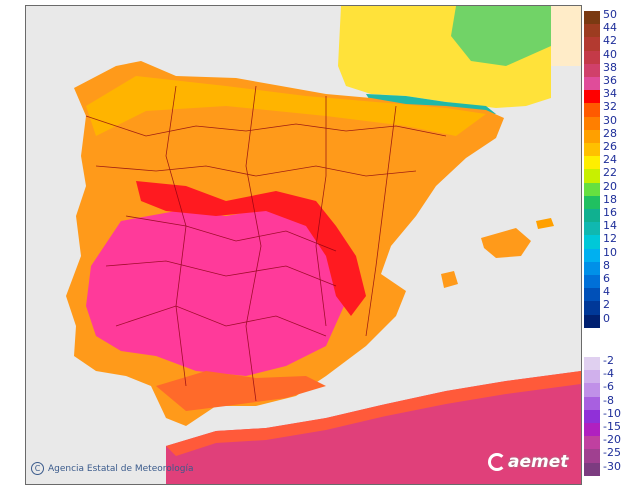 Image resolution: width=630 pixels, height=500 pixels. Describe the element at coordinates (612, 466) in the screenshot. I see `legend-negative-label: -30` at that location.